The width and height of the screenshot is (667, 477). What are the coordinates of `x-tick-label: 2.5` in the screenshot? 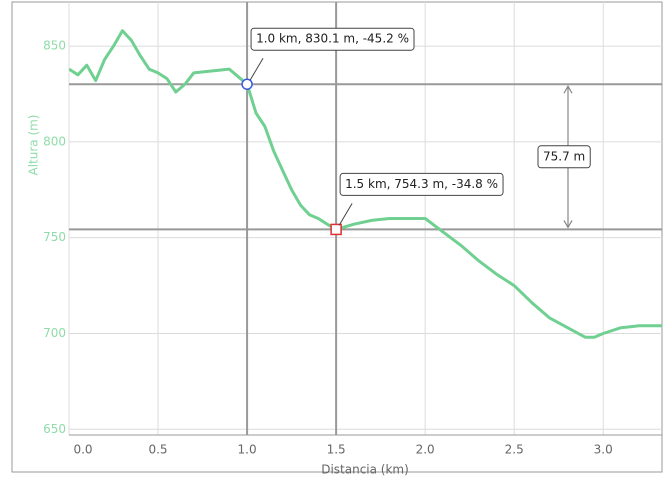 It's located at (514, 450).